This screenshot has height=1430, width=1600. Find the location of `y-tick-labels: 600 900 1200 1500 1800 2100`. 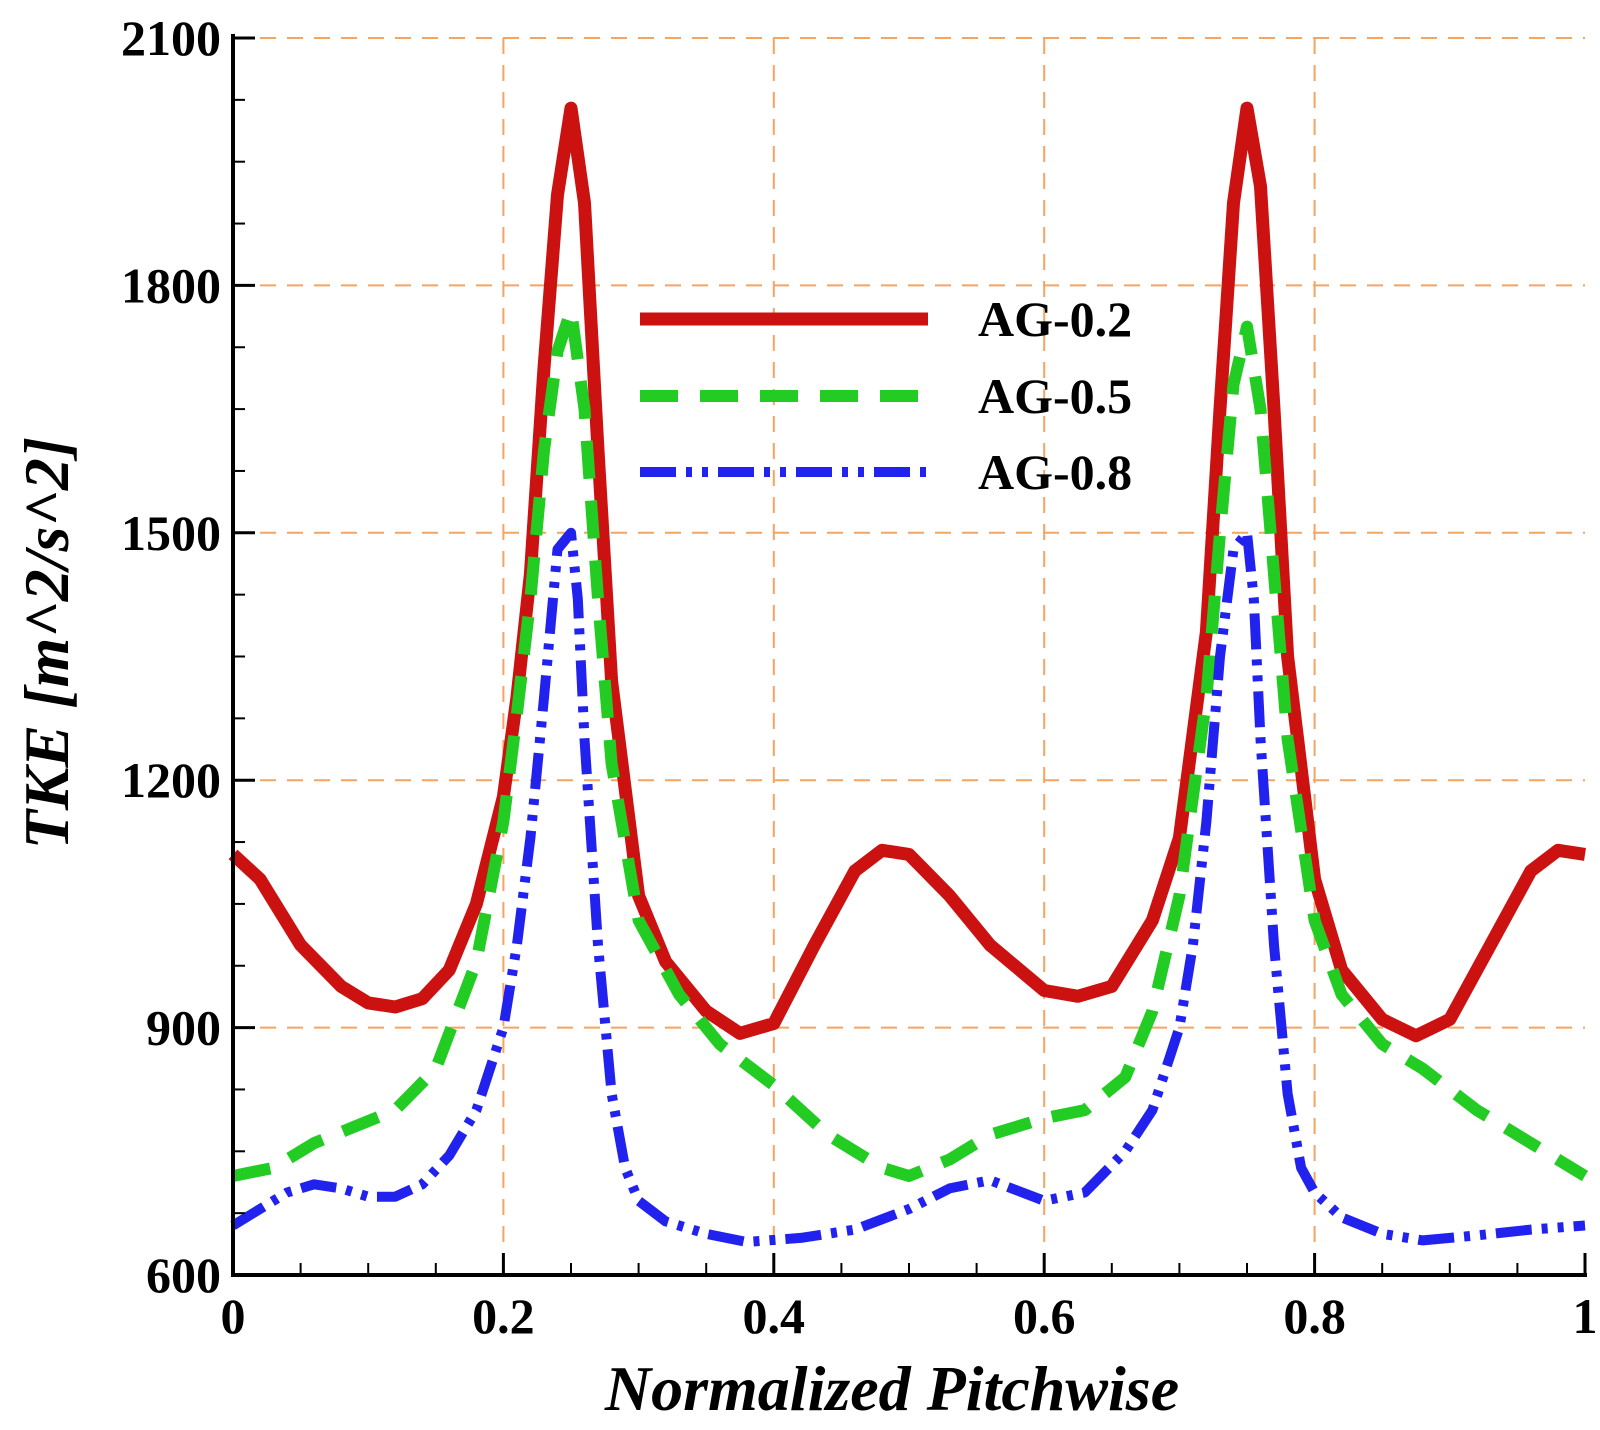

y-tick-labels: 600 900 1200 1500 1800 2100 is located at coordinates (171, 656).